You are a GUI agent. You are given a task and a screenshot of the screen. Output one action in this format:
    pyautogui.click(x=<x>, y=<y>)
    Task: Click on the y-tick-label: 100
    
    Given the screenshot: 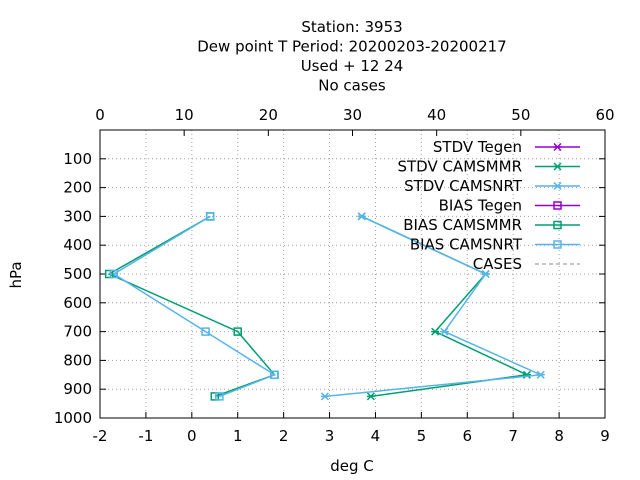 What is the action you would take?
    pyautogui.click(x=77, y=159)
    